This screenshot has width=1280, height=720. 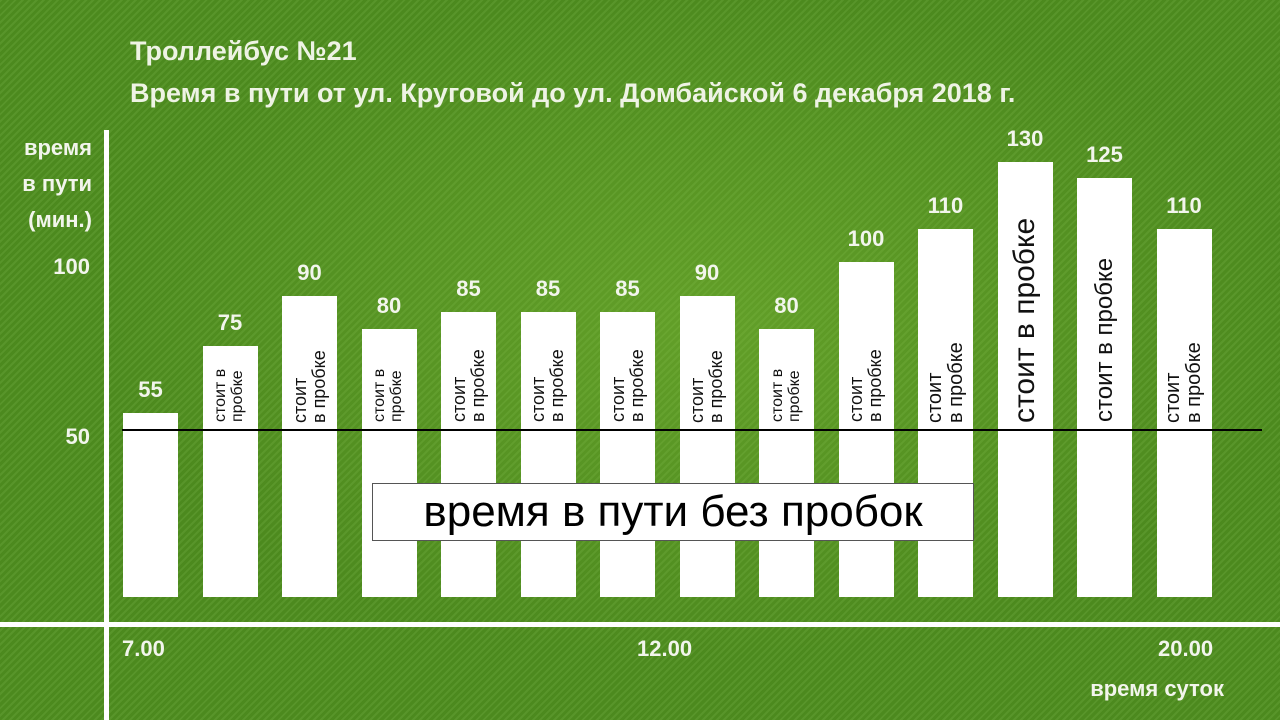 What do you see at coordinates (143, 648) in the screenshot?
I see `x-tick-label: 7.00` at bounding box center [143, 648].